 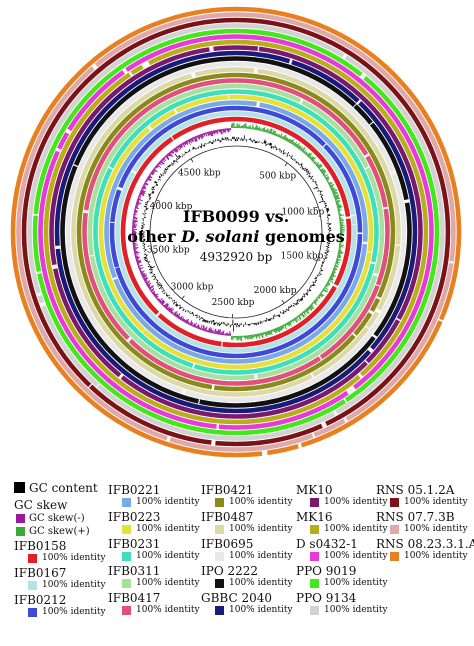 I want to click on legend-genome-name: MK16, so click(x=314, y=517).